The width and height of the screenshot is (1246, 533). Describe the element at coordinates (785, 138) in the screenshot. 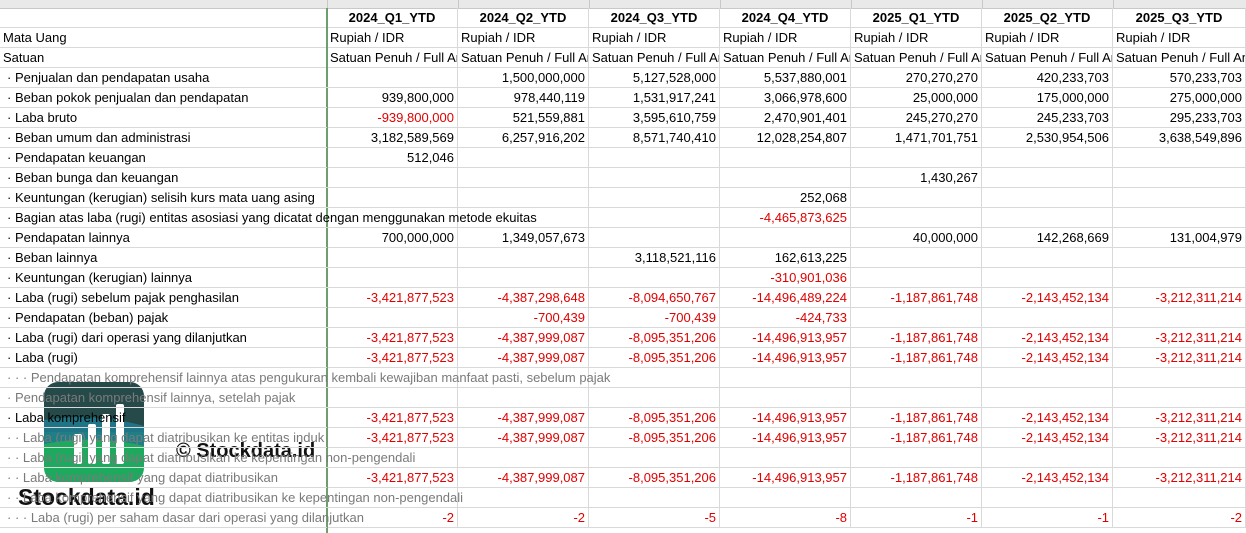

I see `value-cell: 12,028,254,807` at that location.